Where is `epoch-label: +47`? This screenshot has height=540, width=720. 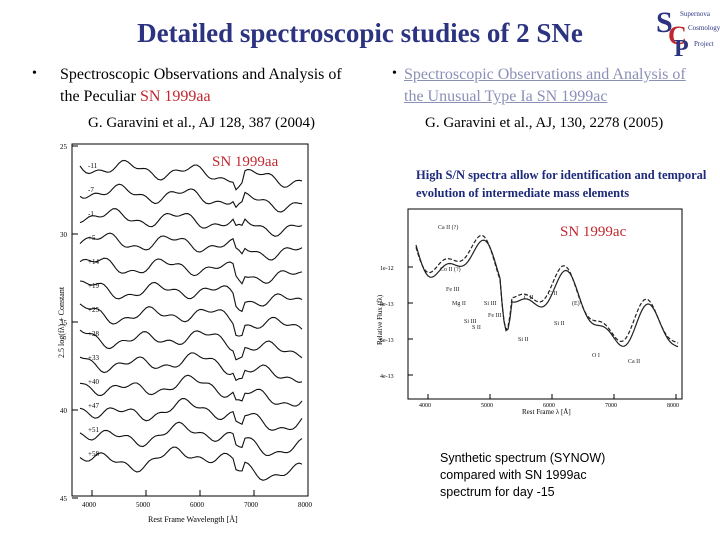
epoch-label: +47 is located at coordinates (93, 406).